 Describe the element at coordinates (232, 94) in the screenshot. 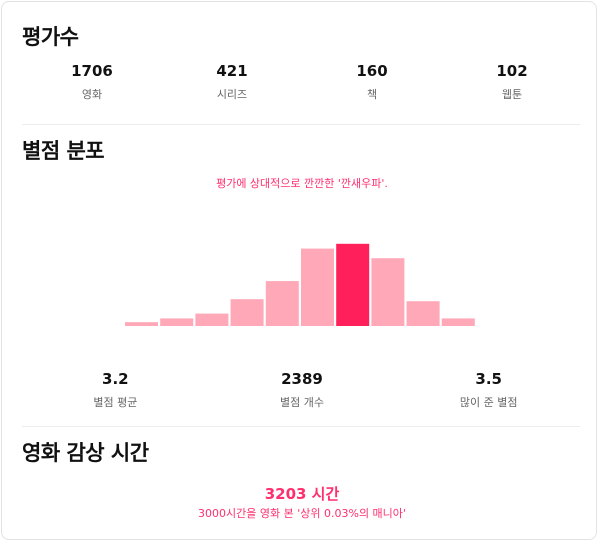

I see `stat-label: 시리즈` at that location.